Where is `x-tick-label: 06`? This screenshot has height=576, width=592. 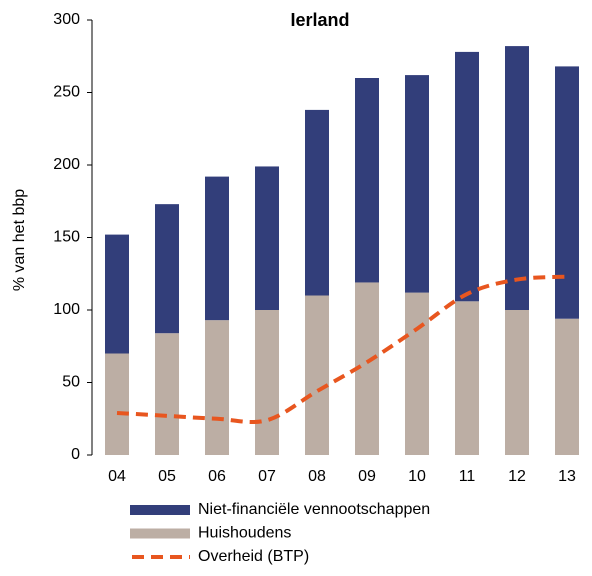
x-tick-label: 06 is located at coordinates (217, 476).